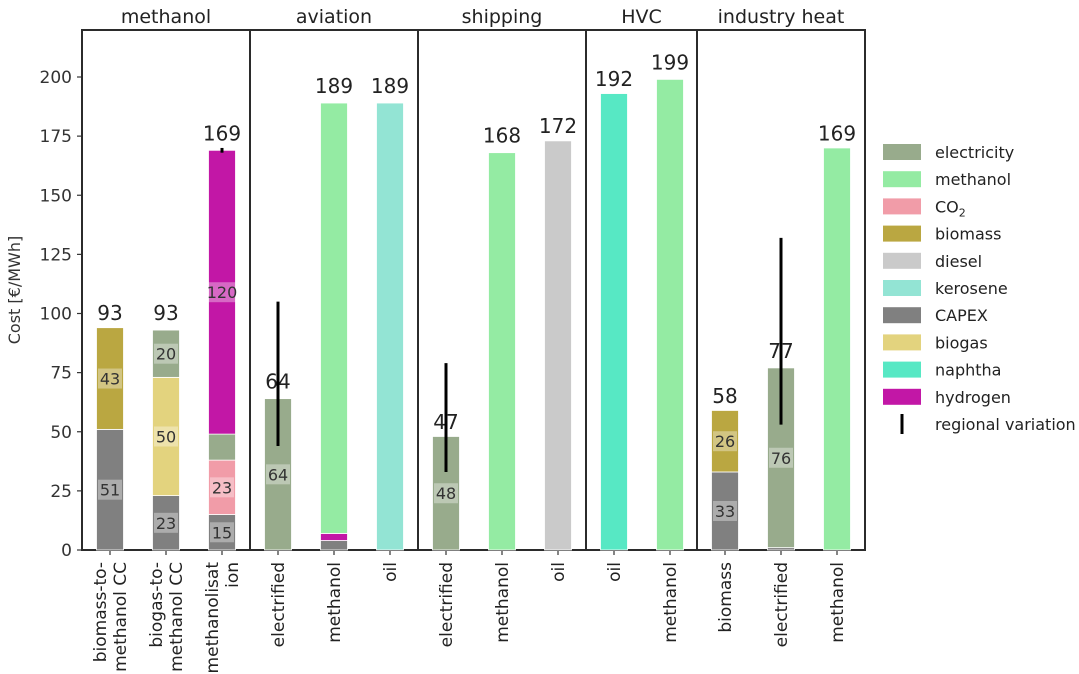  Describe the element at coordinates (61, 492) in the screenshot. I see `y-tick-label: 25` at that location.